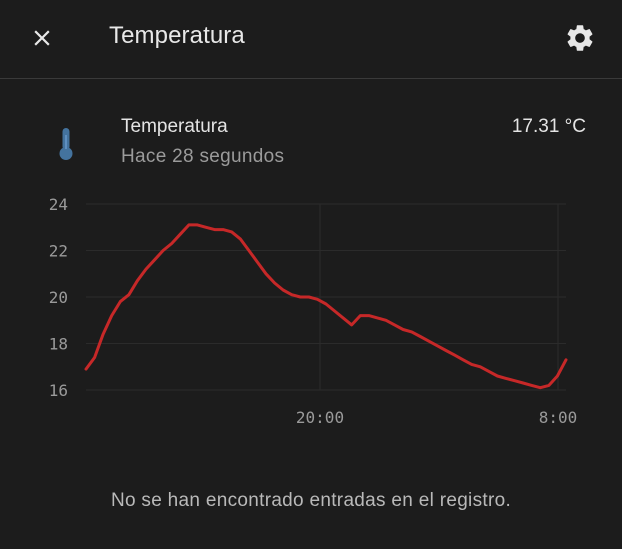 This screenshot has width=622, height=549. What do you see at coordinates (558, 417) in the screenshot?
I see `x-tick-label: 8:00` at bounding box center [558, 417].